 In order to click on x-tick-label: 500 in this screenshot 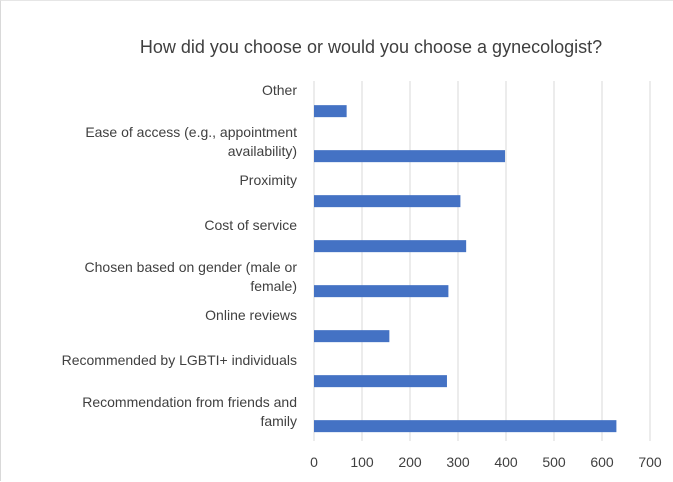, I will do `click(554, 462)`.